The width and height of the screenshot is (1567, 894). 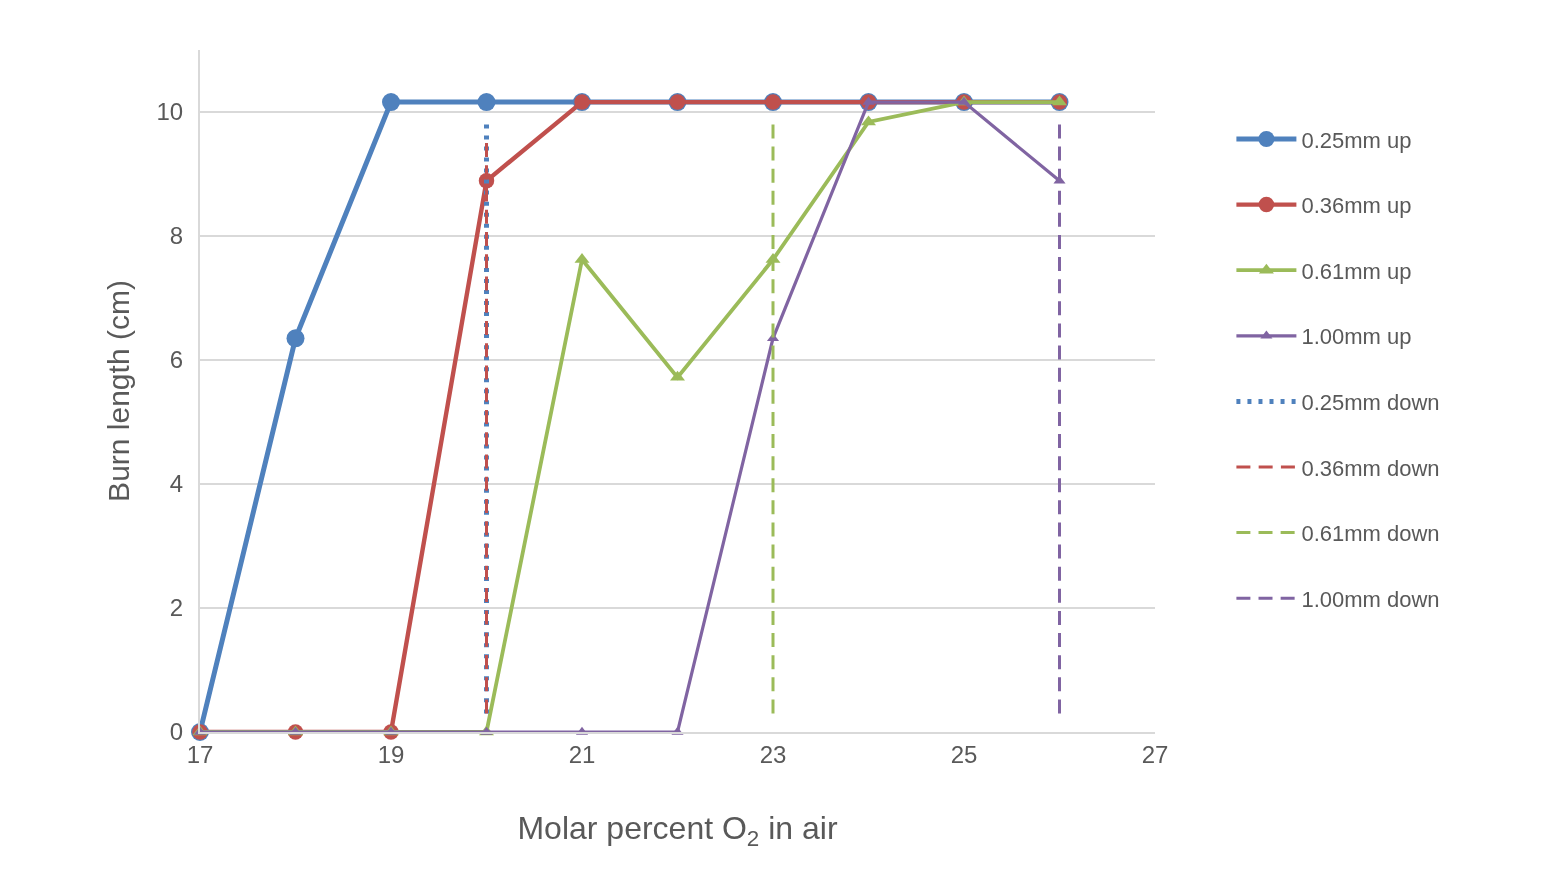 What do you see at coordinates (170, 112) in the screenshot?
I see `y-tick-label: 10` at bounding box center [170, 112].